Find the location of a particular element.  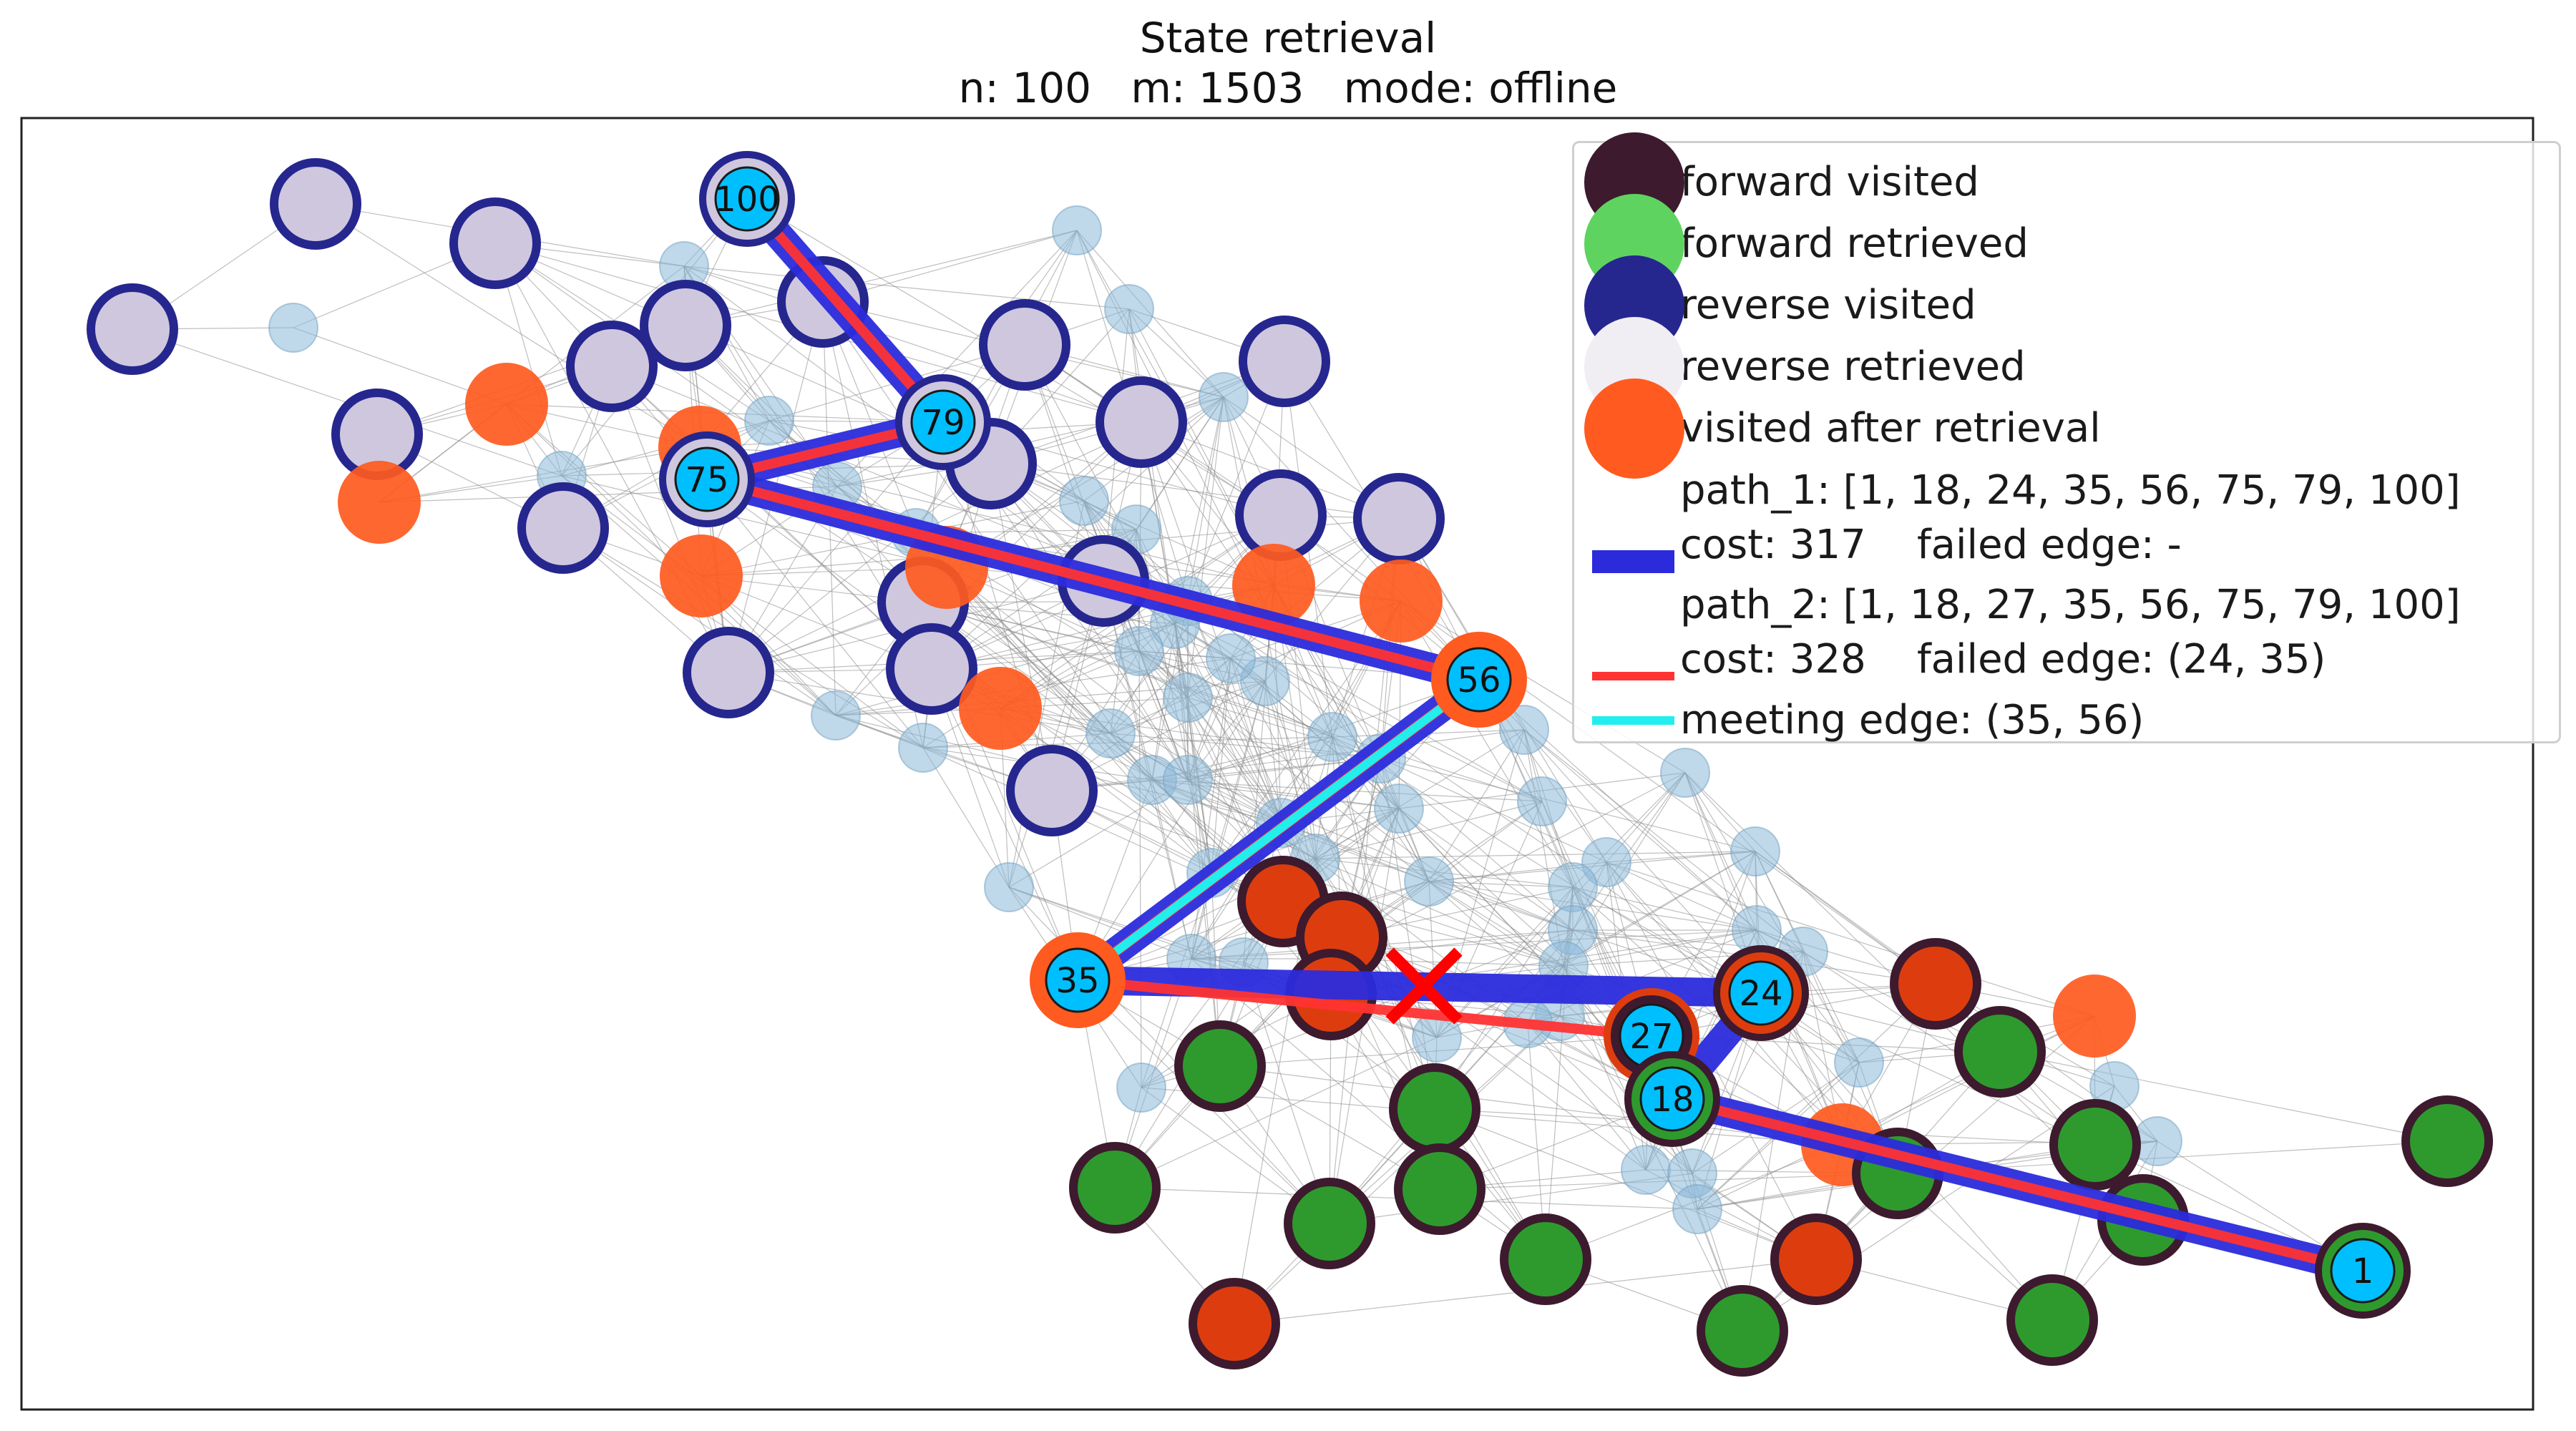

legend-label: forward visited is located at coordinates (1830, 182).